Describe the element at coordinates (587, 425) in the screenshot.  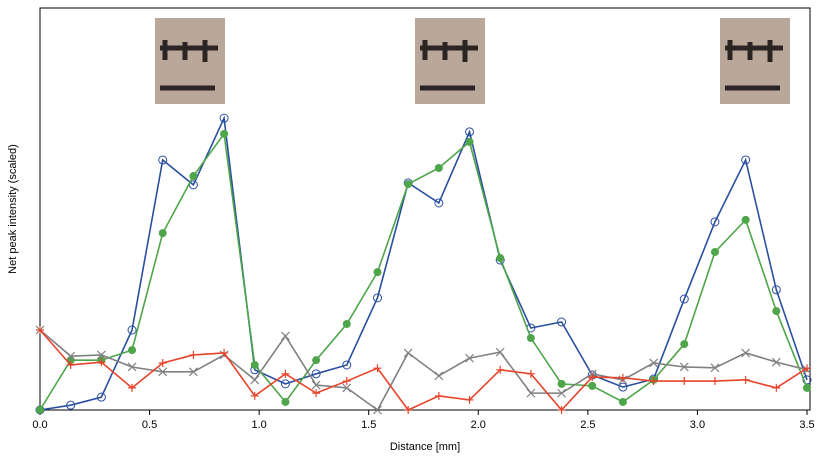
I see `x-tick-label: 2.5` at that location.